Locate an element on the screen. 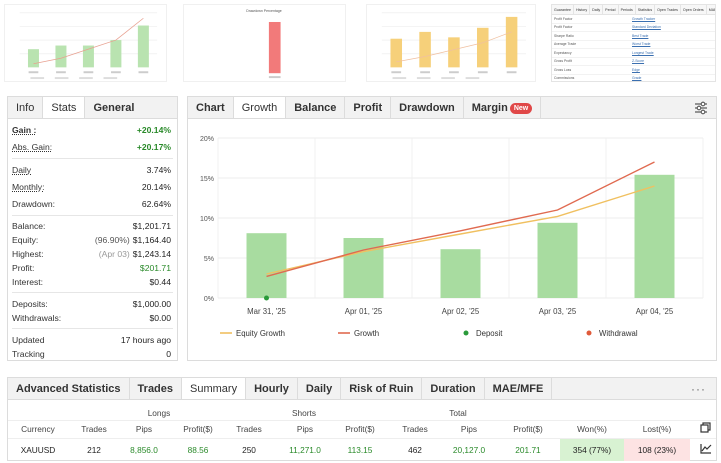  tabbar-filler is located at coordinates (628, 107).